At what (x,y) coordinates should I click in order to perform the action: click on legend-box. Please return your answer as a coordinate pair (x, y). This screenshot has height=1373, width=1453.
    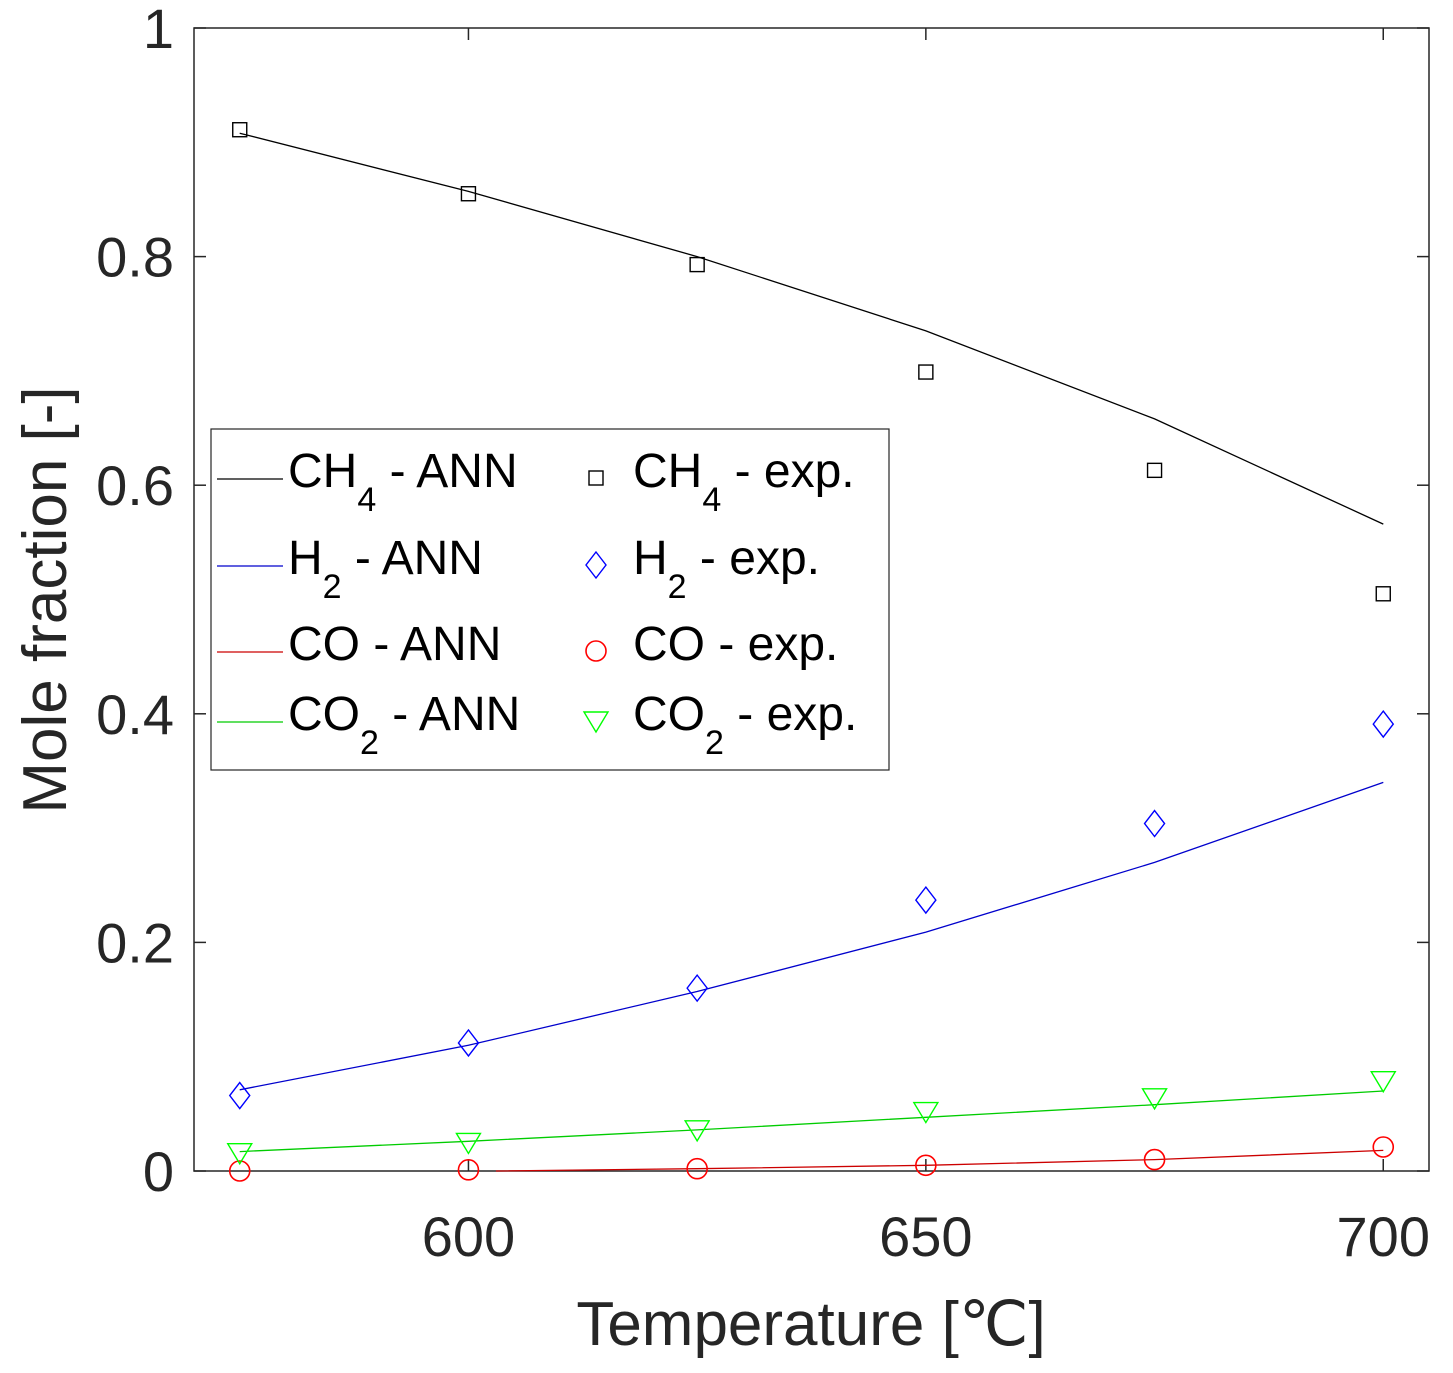
    Looking at the image, I should click on (550, 599).